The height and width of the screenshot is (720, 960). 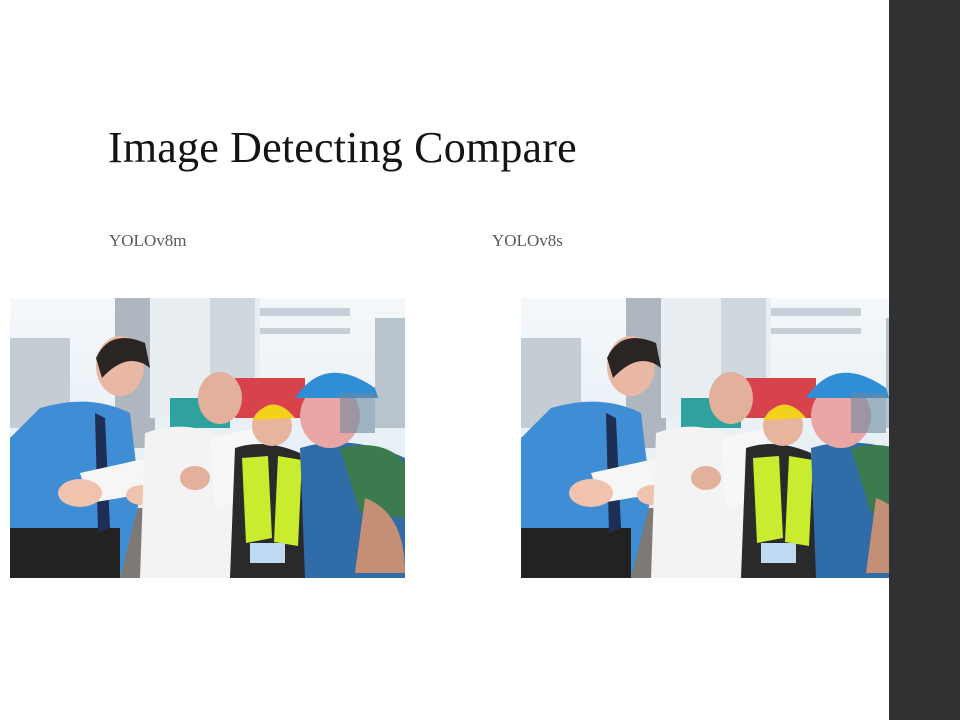 What do you see at coordinates (148, 240) in the screenshot?
I see `model-label-yolov8m: YOLOv8m` at bounding box center [148, 240].